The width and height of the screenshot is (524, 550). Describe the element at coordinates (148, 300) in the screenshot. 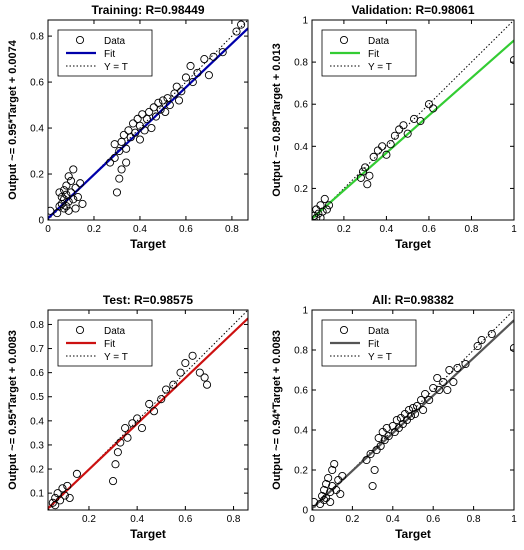

I see `chart-title: Test: R=0.98575` at that location.